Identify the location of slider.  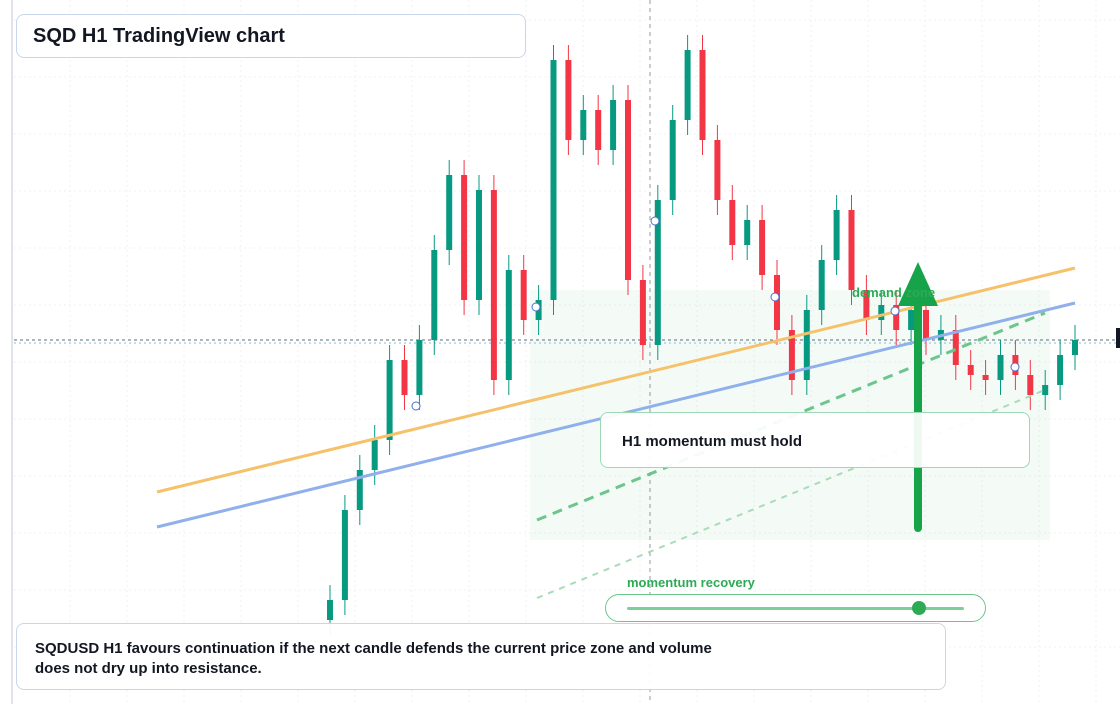
(795, 608).